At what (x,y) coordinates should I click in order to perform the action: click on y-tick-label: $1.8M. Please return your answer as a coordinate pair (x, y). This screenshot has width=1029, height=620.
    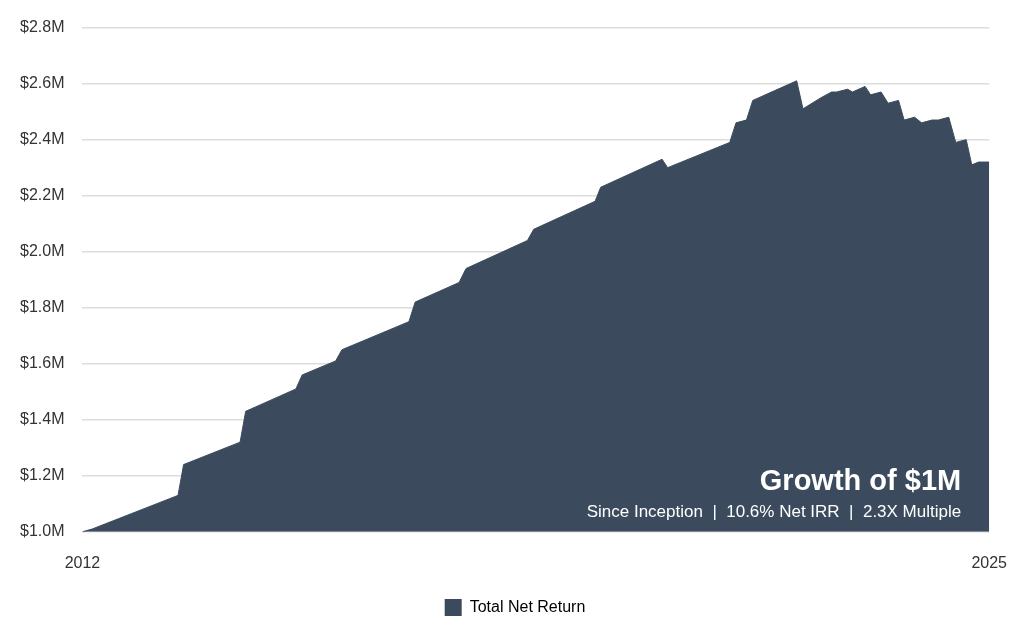
    Looking at the image, I should click on (42, 307).